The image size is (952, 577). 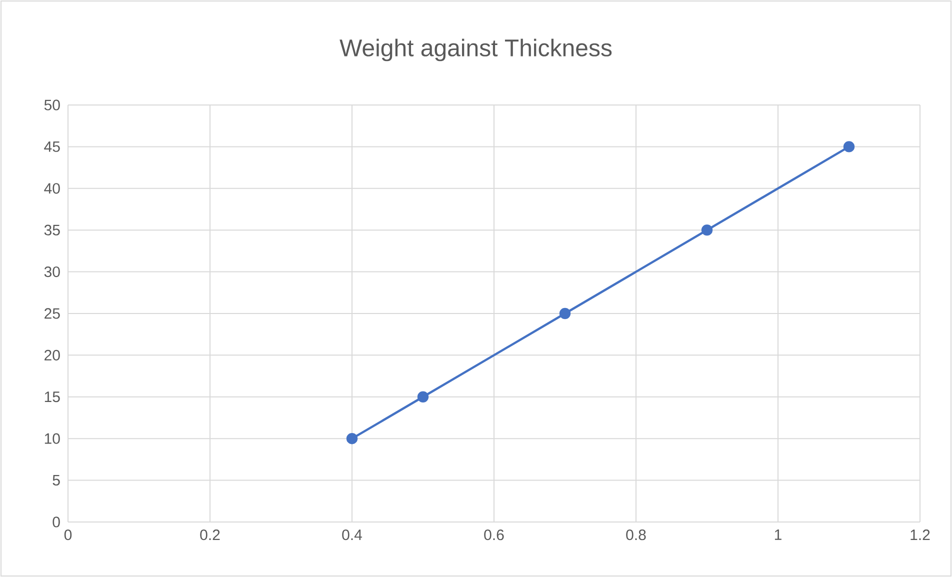 I want to click on x-tick-label: 0.2, so click(x=210, y=535).